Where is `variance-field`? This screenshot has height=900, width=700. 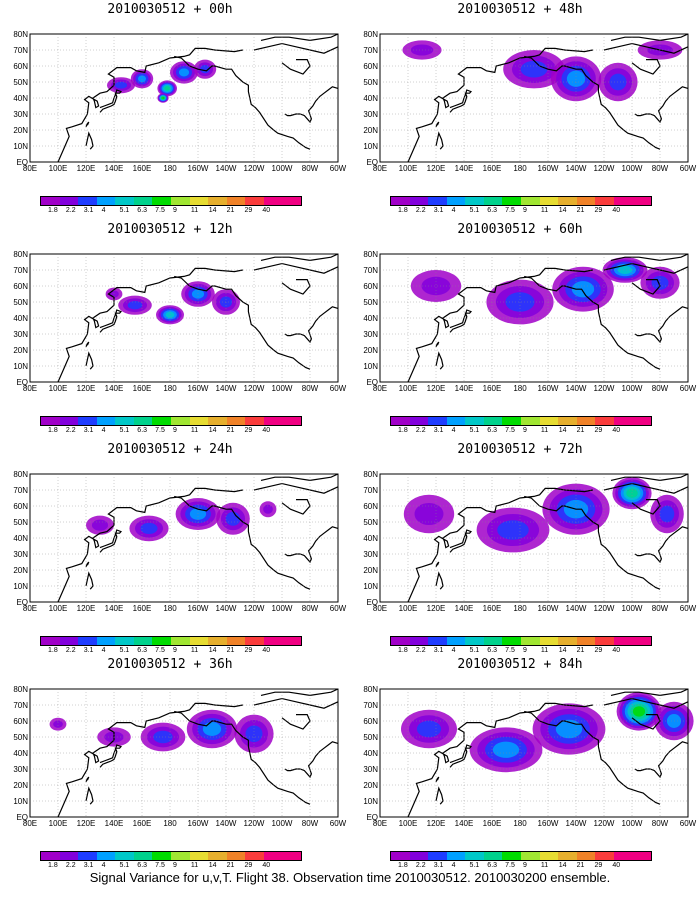 variance-field is located at coordinates (547, 732).